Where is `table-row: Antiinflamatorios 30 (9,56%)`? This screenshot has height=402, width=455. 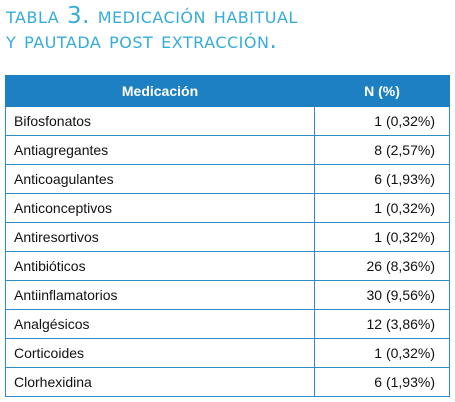 table-row: Antiinflamatorios 30 (9,56%) is located at coordinates (227, 295).